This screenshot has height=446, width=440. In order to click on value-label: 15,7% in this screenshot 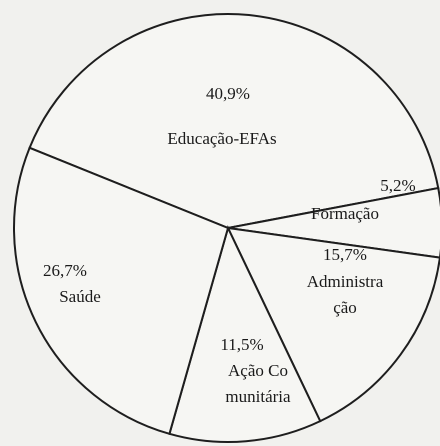, I will do `click(345, 254)`.